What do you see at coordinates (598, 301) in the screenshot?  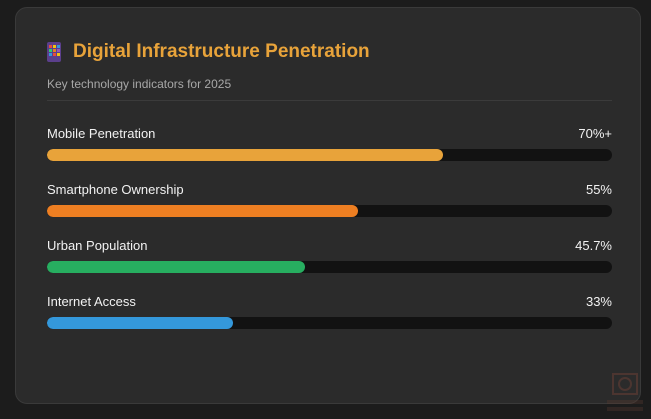 I see `indicator-value: 33%` at bounding box center [598, 301].